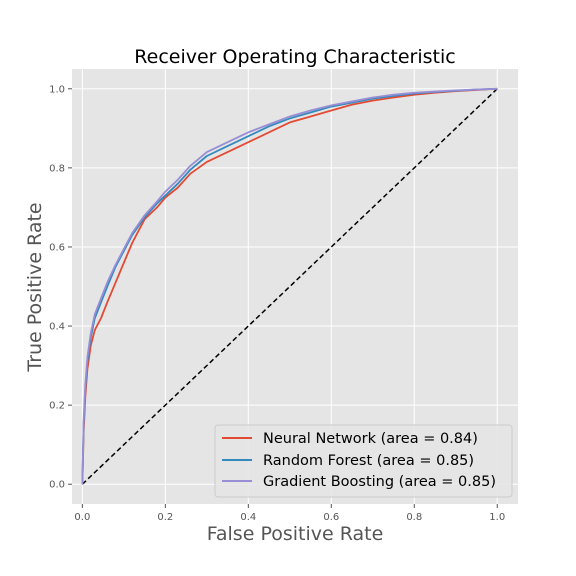  I want to click on y-tick-label: 0.8, so click(57, 168).